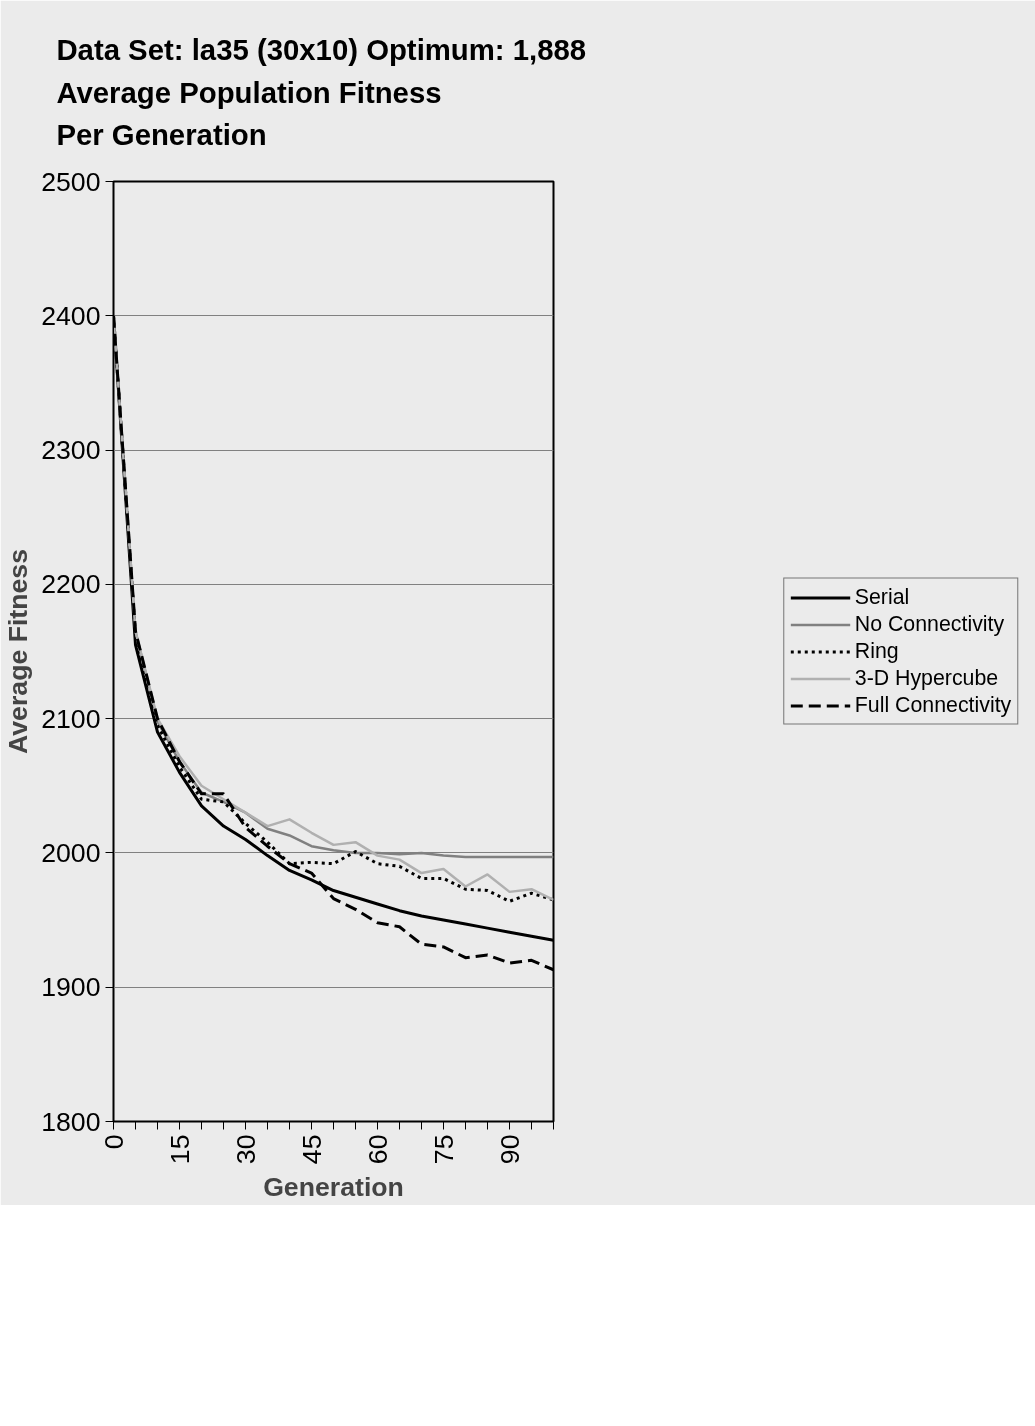  What do you see at coordinates (71, 852) in the screenshot?
I see `y-tick-label: 2000` at bounding box center [71, 852].